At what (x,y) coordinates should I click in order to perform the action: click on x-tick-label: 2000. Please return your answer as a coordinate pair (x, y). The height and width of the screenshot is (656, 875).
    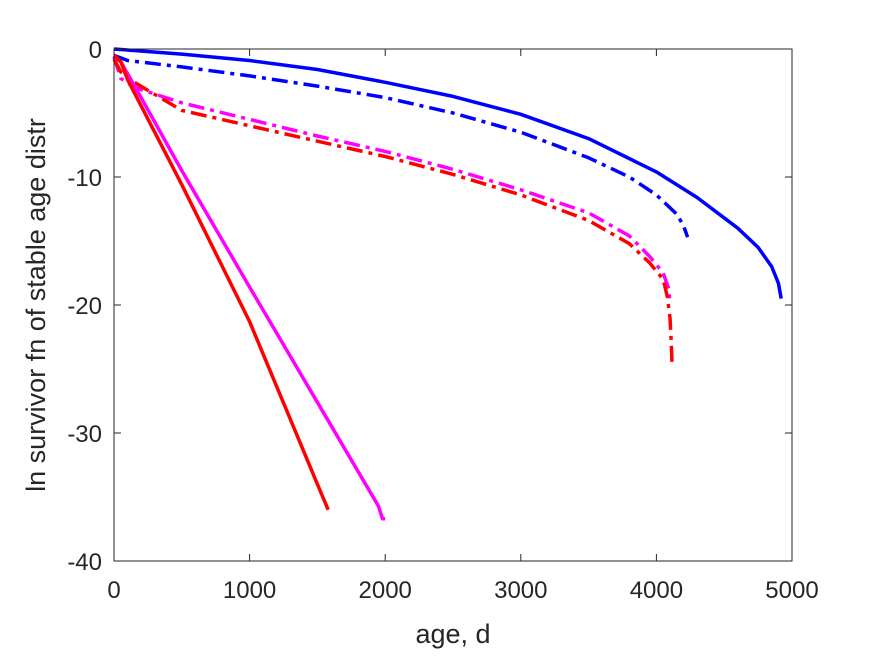
    Looking at the image, I should click on (385, 590).